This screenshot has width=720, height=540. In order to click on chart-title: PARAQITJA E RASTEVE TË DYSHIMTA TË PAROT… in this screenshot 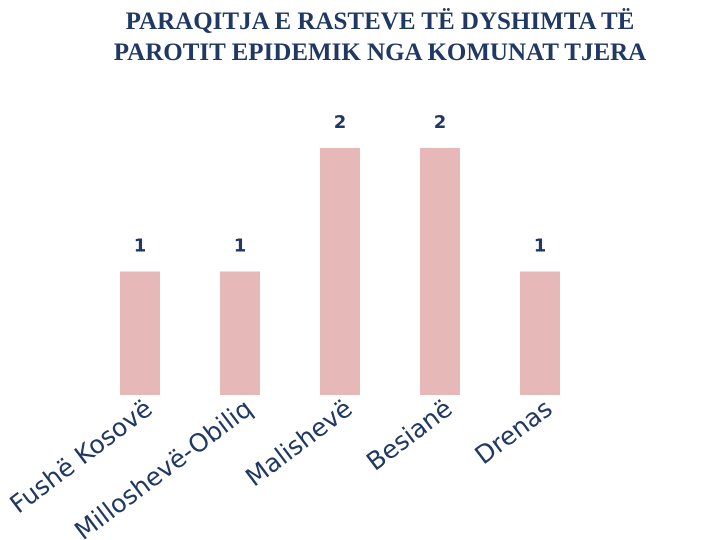, I will do `click(380, 37)`.